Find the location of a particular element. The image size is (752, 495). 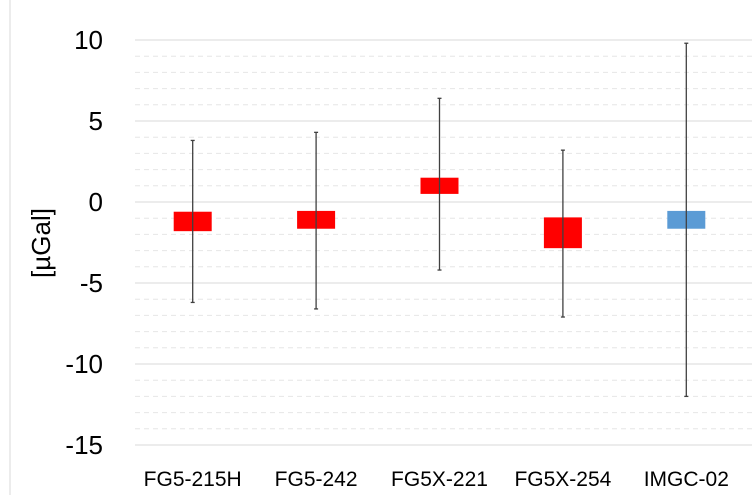

category-labels: FG5-215H FG5-242 FG5X-221 FG5X-254 IMGC-02 is located at coordinates (436, 479).